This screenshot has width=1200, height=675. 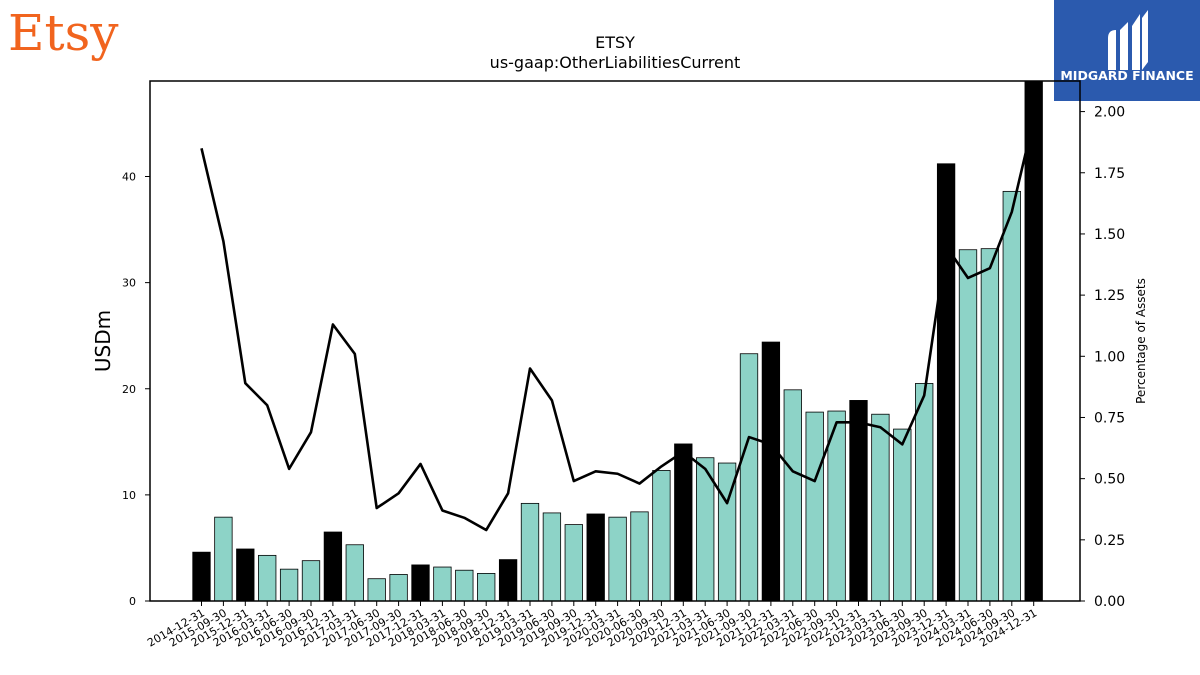 I want to click on y2-tick-label: 2.00, so click(x=1109, y=113).